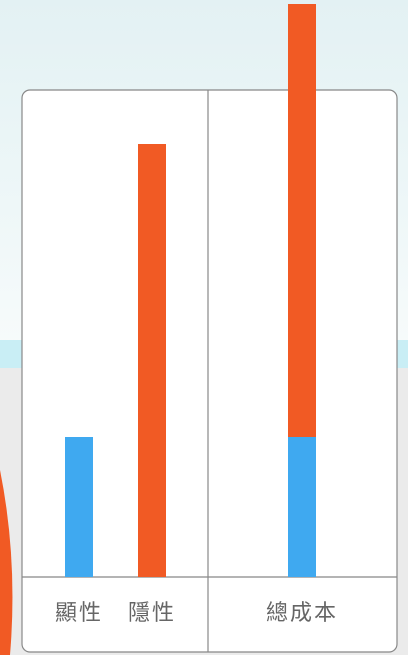  Describe the element at coordinates (152, 613) in the screenshot. I see `x-tick-label: 隱性` at that location.